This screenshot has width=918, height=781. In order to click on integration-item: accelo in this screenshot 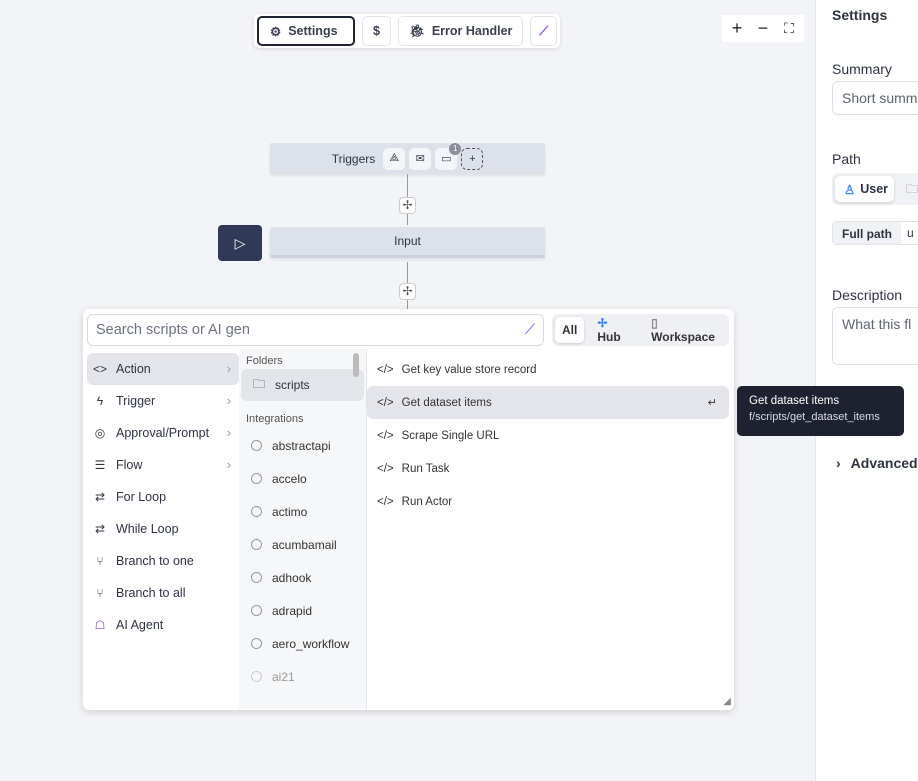, I will do `click(302, 478)`.